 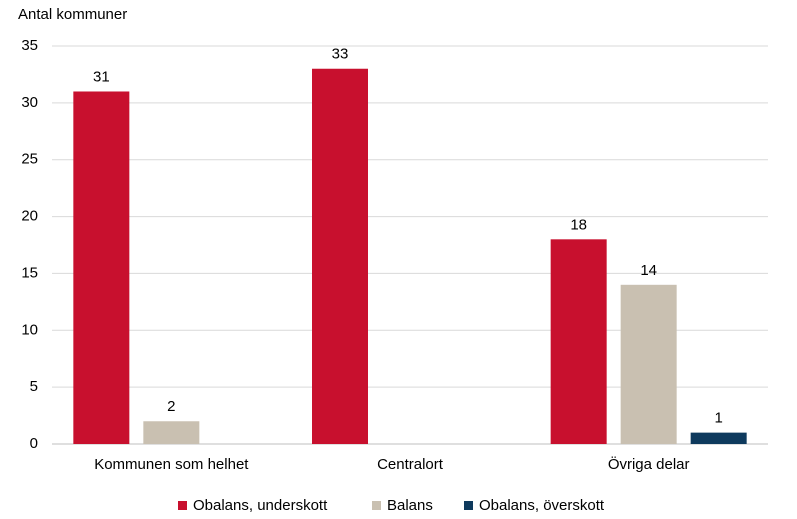 What do you see at coordinates (29, 272) in the screenshot?
I see `y-tick-label: 15` at bounding box center [29, 272].